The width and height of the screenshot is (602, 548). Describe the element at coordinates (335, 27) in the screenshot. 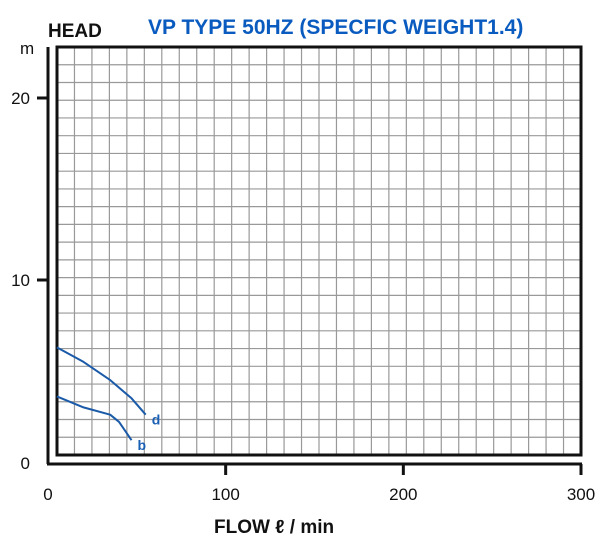

I see `chart-title: VP TYPE 50HZ (SPECFIC WEIGHT1.4)` at that location.